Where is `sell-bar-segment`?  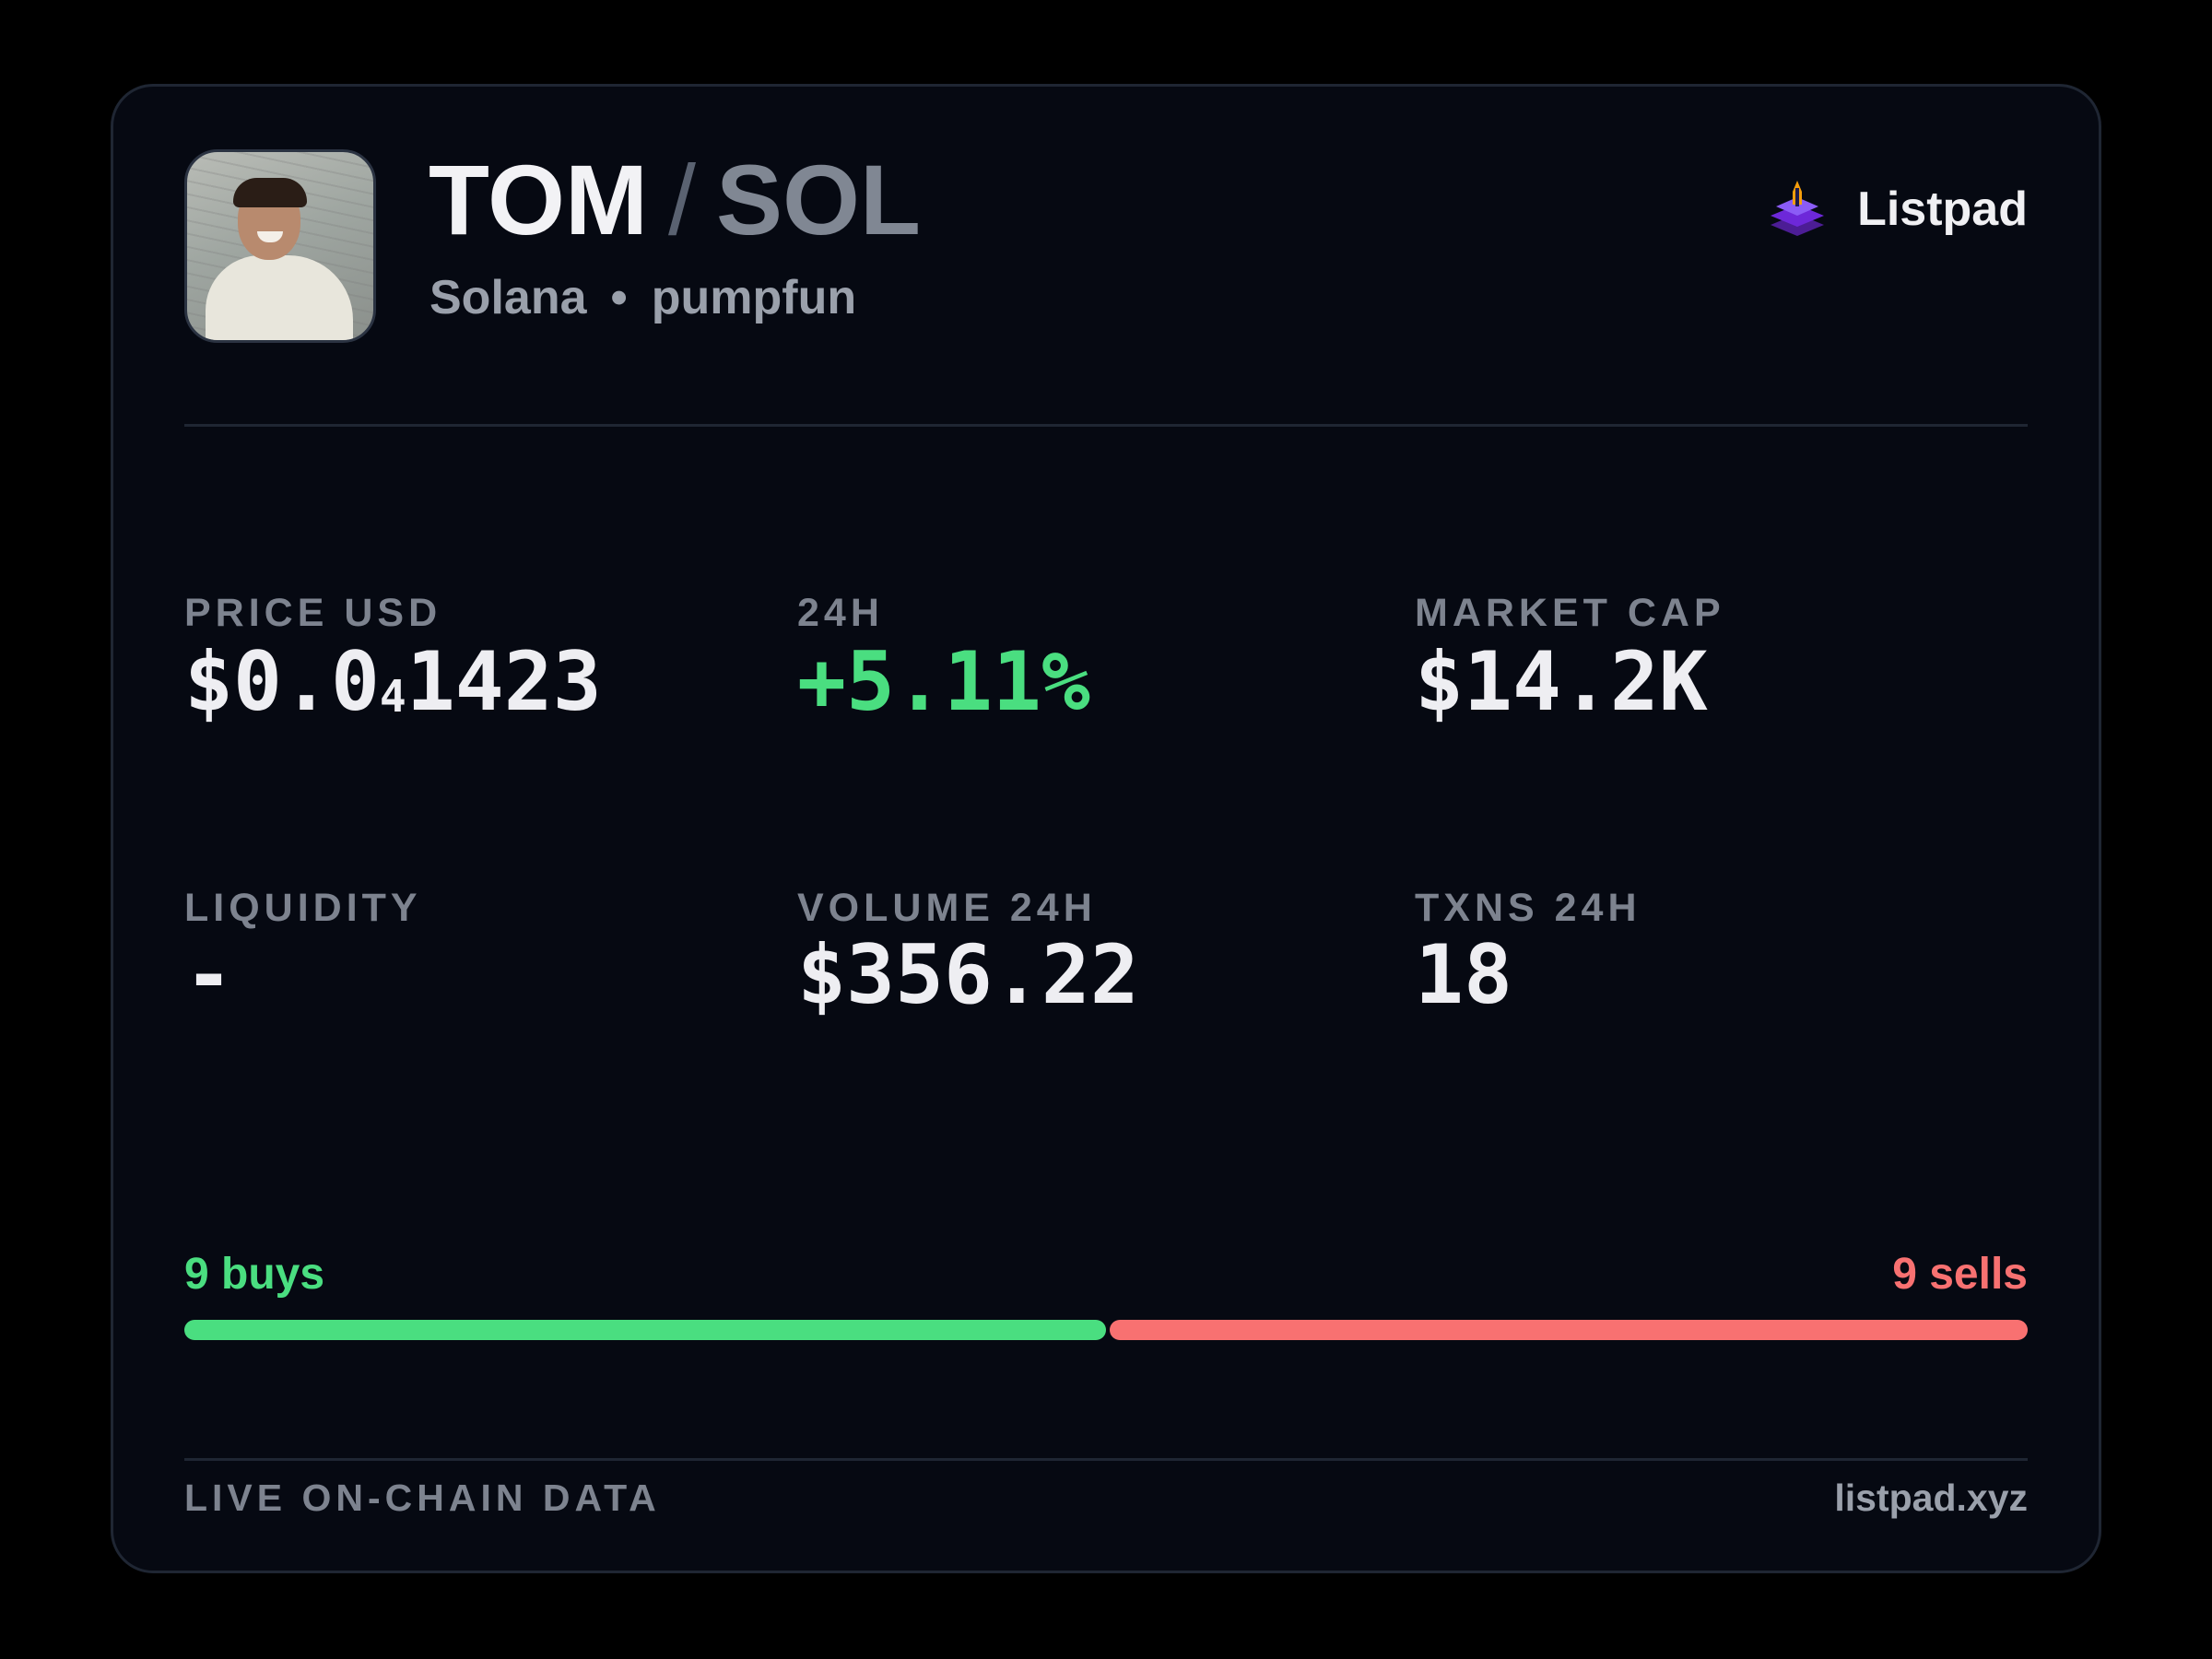 sell-bar-segment is located at coordinates (1569, 1330).